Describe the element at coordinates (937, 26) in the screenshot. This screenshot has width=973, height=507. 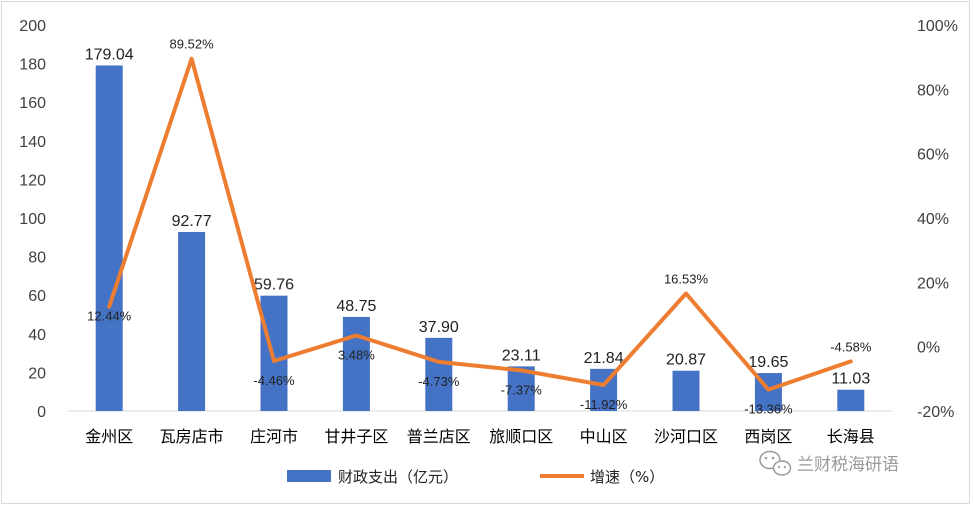
I see `right-axis-tick: 100%` at that location.